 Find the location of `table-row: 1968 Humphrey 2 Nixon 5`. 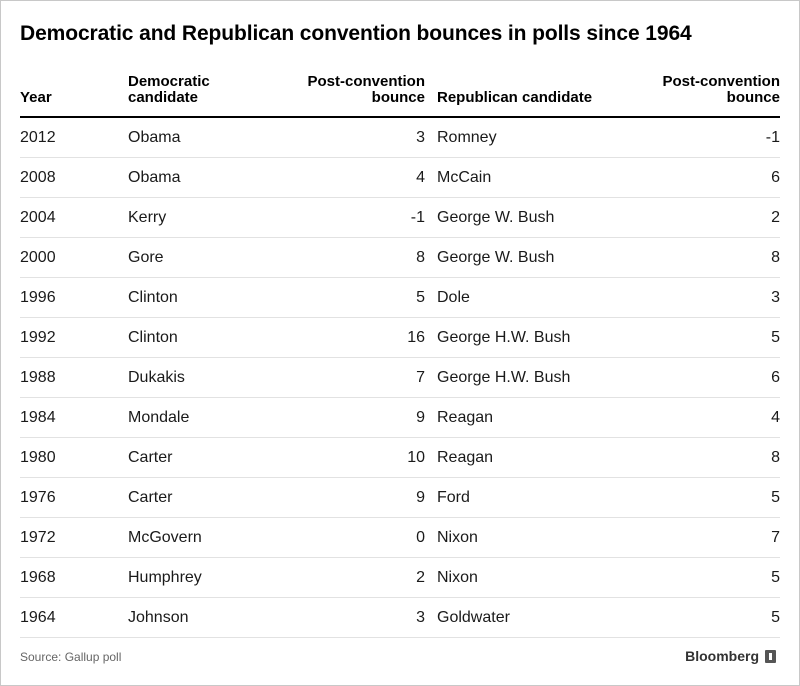

table-row: 1968 Humphrey 2 Nixon 5 is located at coordinates (400, 577).